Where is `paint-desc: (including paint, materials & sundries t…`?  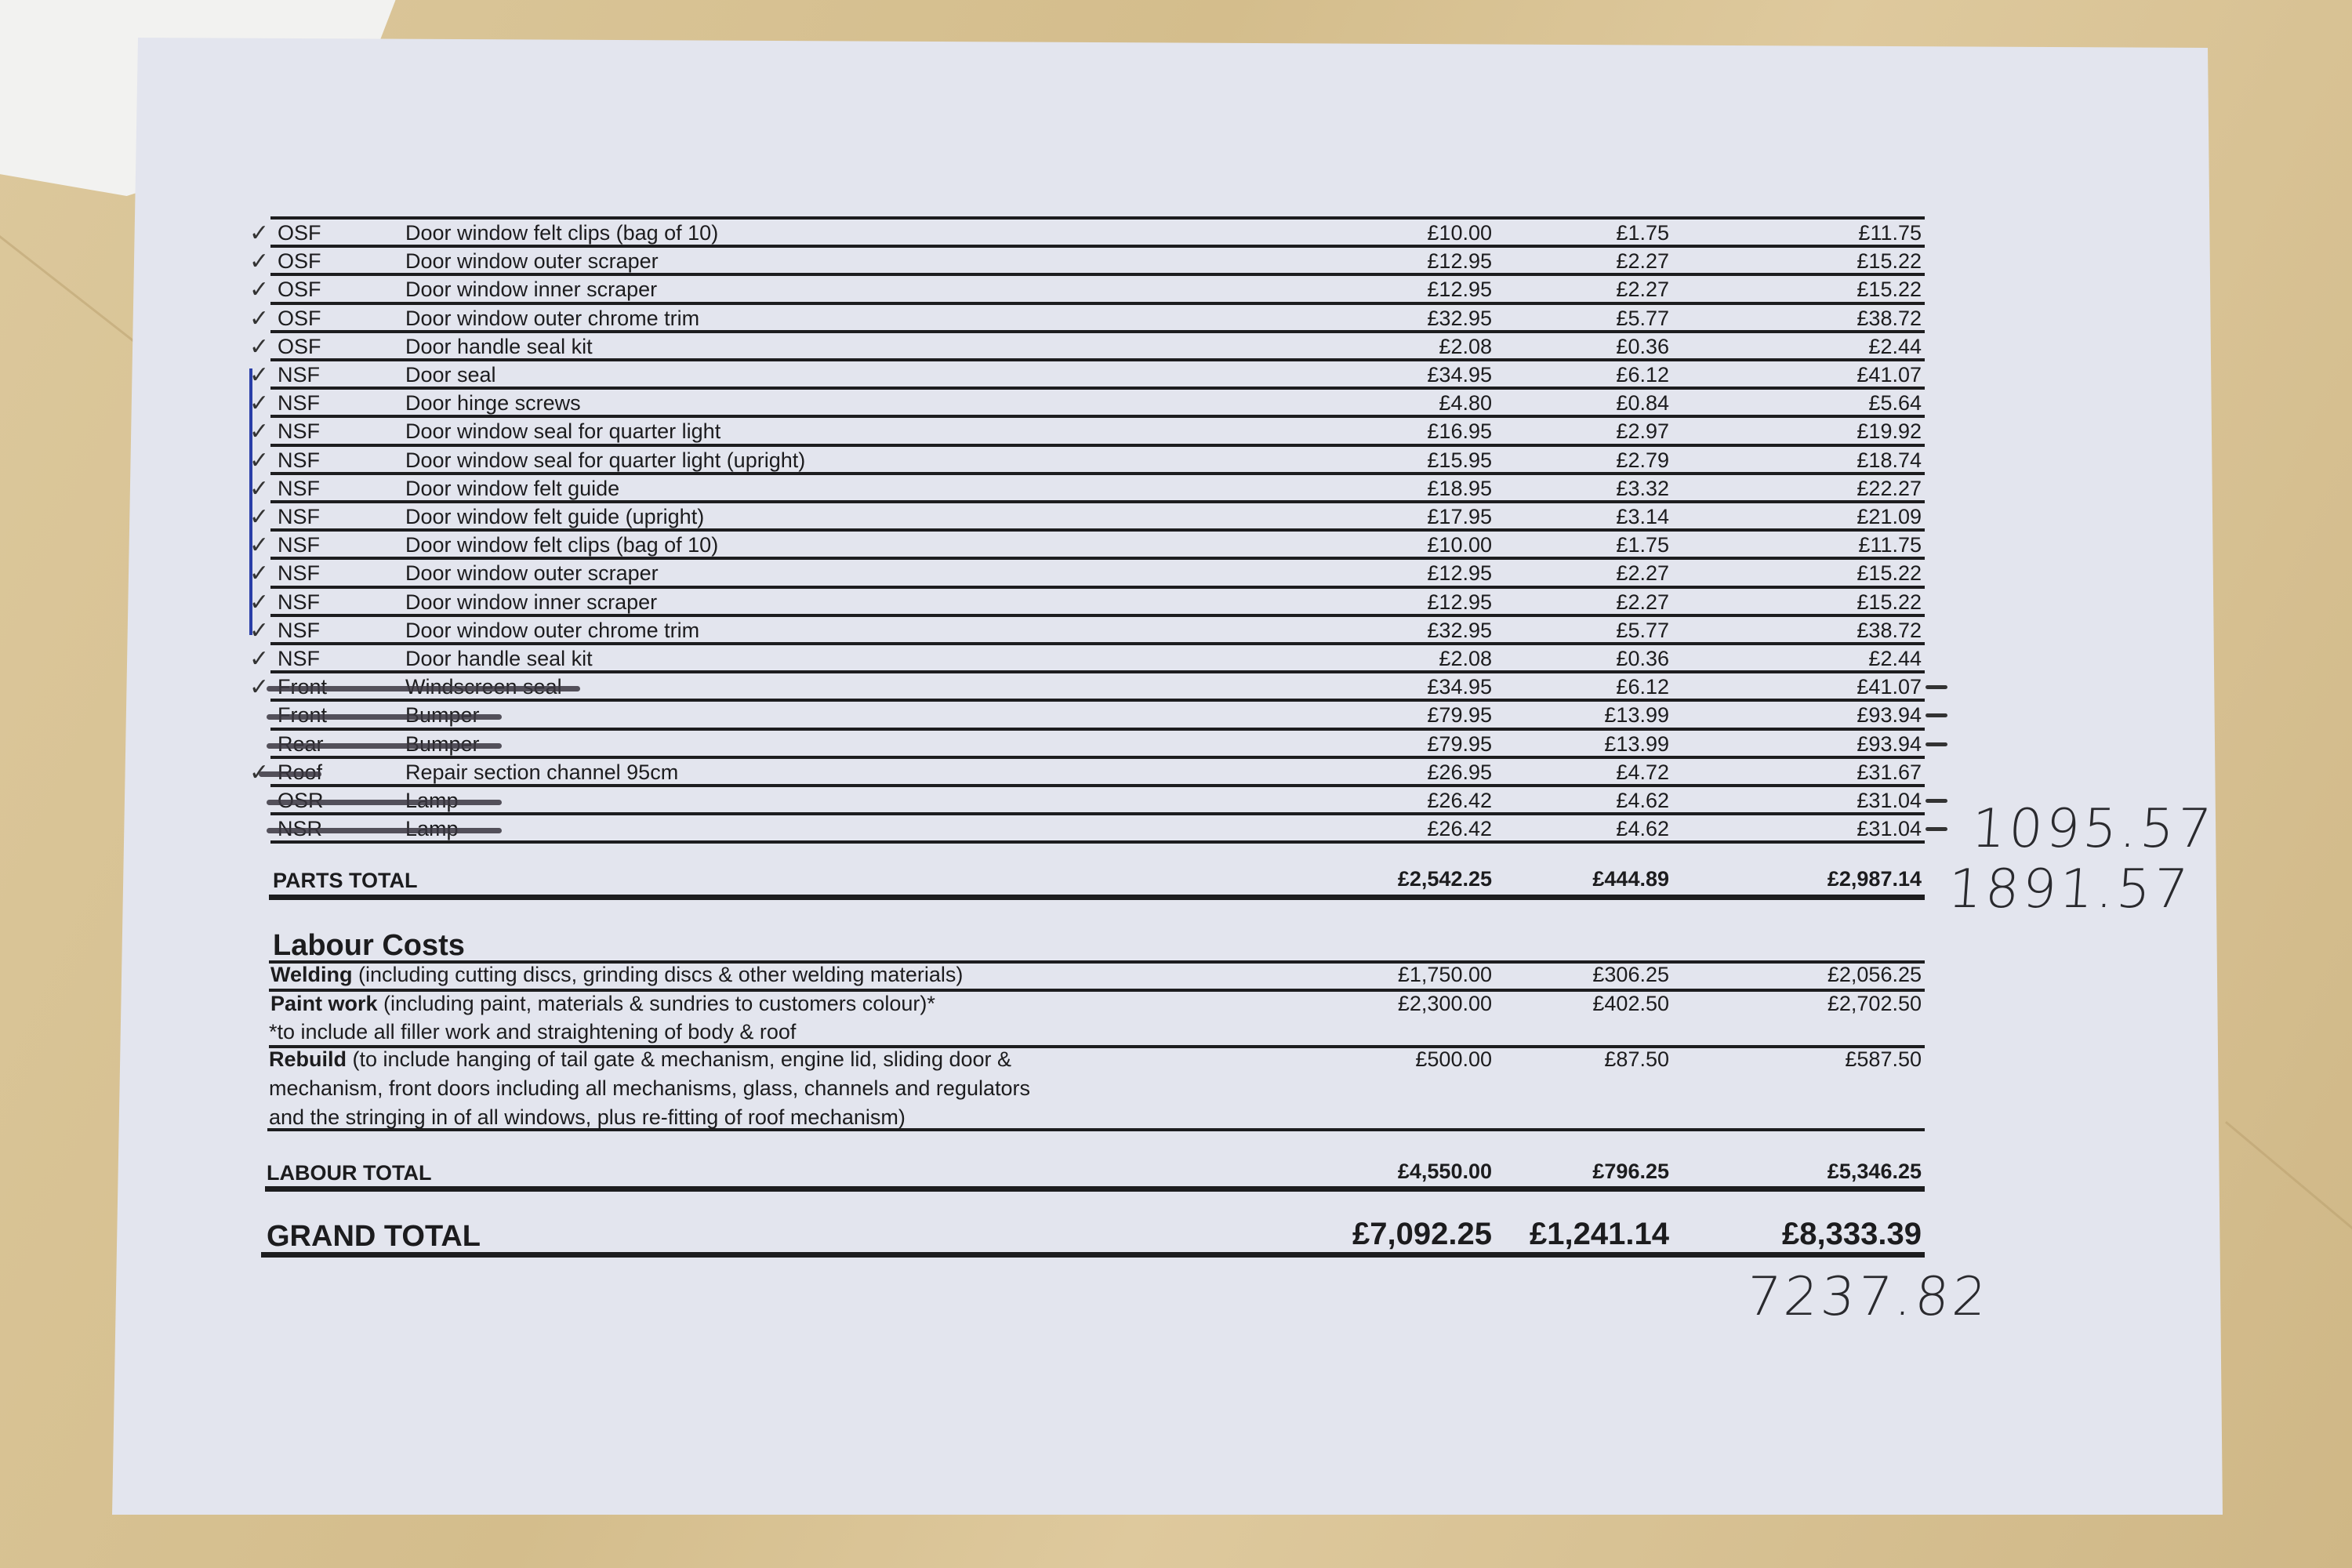
paint-desc: (including paint, materials & sundries t… is located at coordinates (656, 1003).